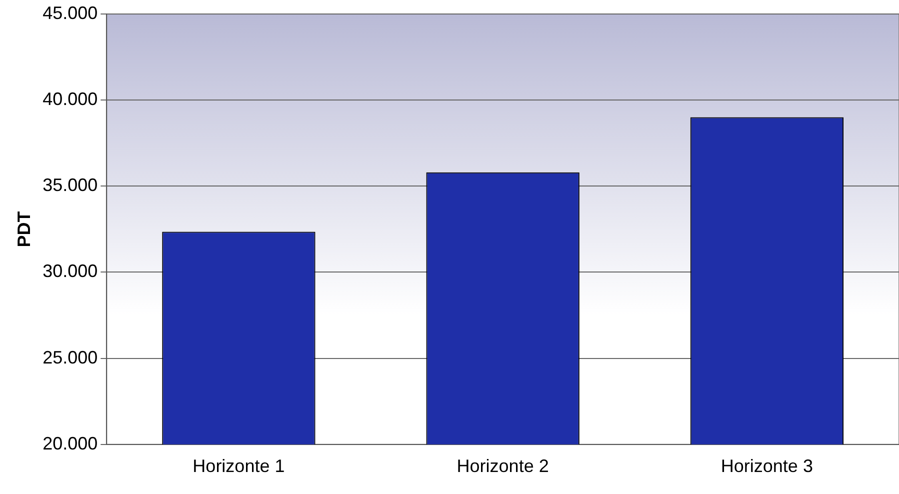 The height and width of the screenshot is (494, 899). What do you see at coordinates (70, 443) in the screenshot?
I see `y-tick-label: 20.000` at bounding box center [70, 443].